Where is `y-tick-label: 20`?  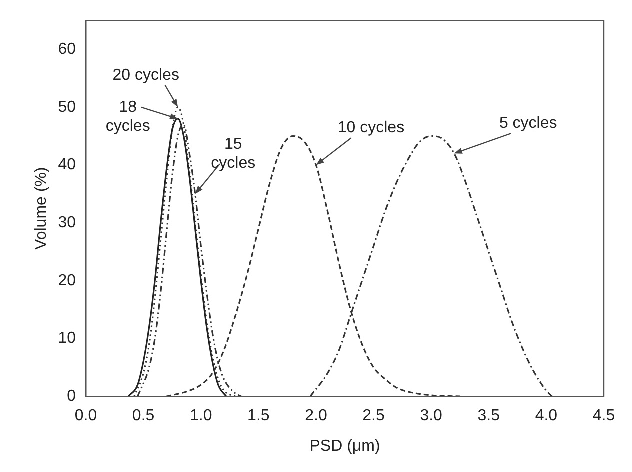 y-tick-label: 20 is located at coordinates (67, 281).